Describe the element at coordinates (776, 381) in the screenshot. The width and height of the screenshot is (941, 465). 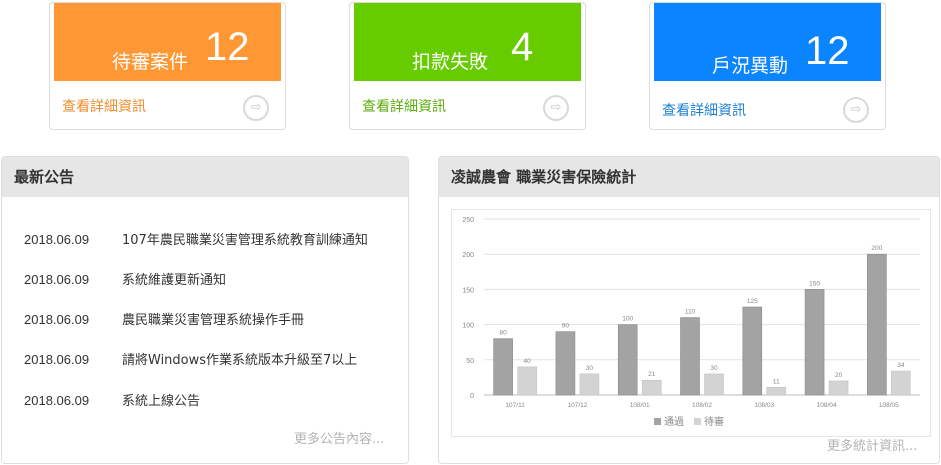
I see `data-label: 11` at that location.